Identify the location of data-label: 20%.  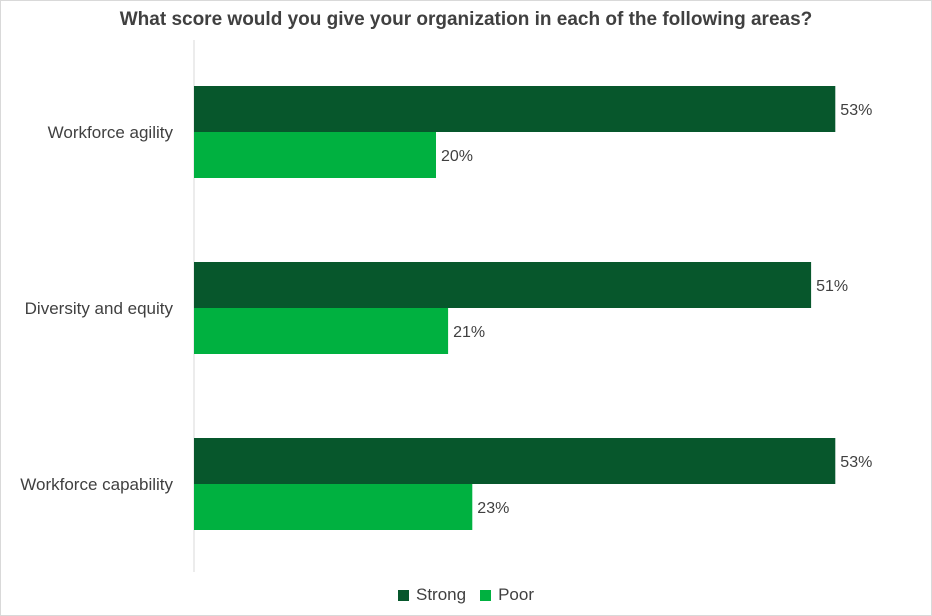
(457, 156).